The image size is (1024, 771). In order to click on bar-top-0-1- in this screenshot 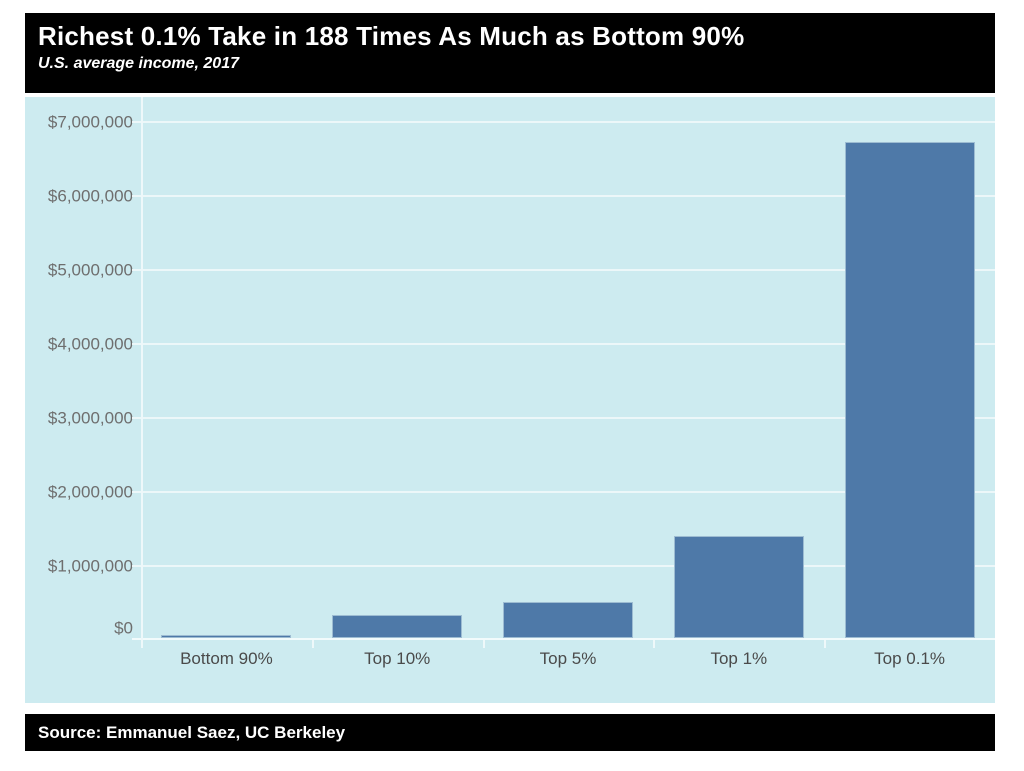, I will do `click(909, 390)`.